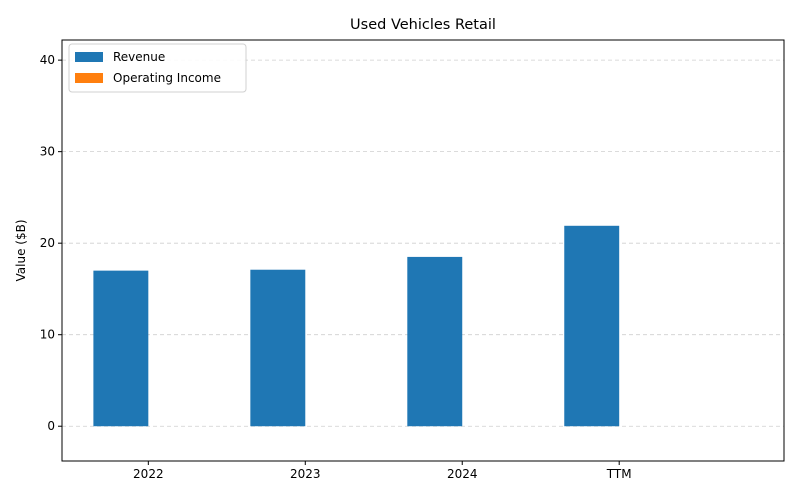  Describe the element at coordinates (51, 426) in the screenshot. I see `y-tick-label: 0` at that location.